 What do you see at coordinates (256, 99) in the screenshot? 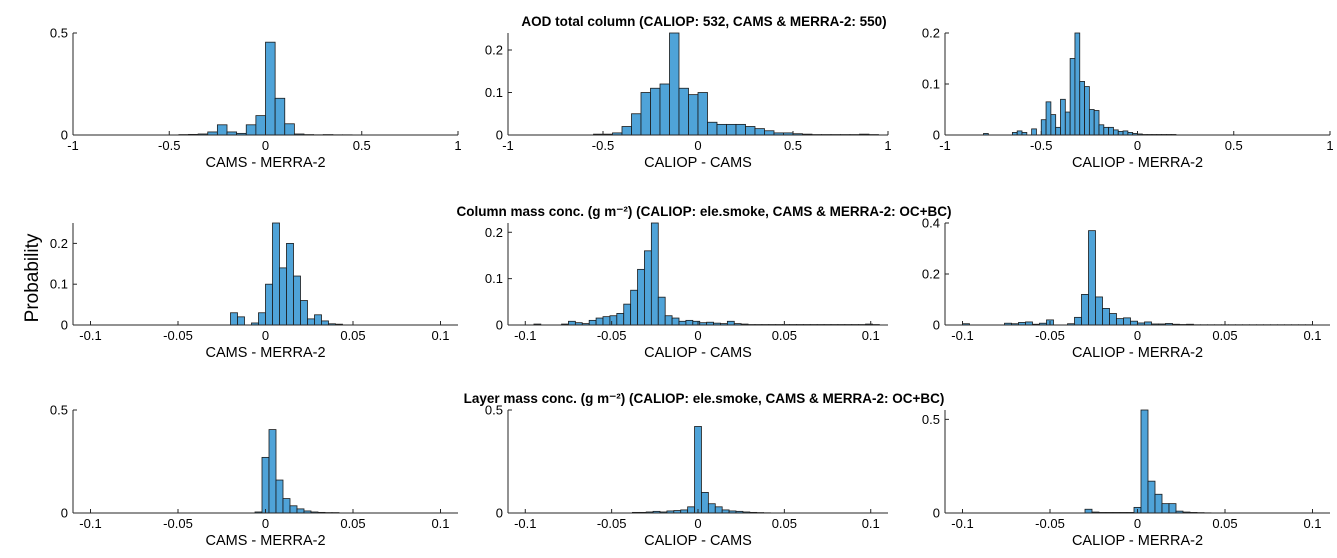
I see `subplot-r0-c0: -1 -0.5 0 0.5 1 0 0.5 CAMS - MERRA-2` at bounding box center [256, 99].